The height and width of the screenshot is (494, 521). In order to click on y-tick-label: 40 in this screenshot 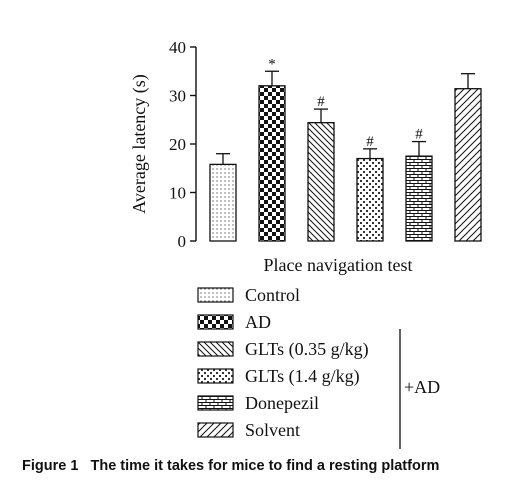, I will do `click(177, 47)`.